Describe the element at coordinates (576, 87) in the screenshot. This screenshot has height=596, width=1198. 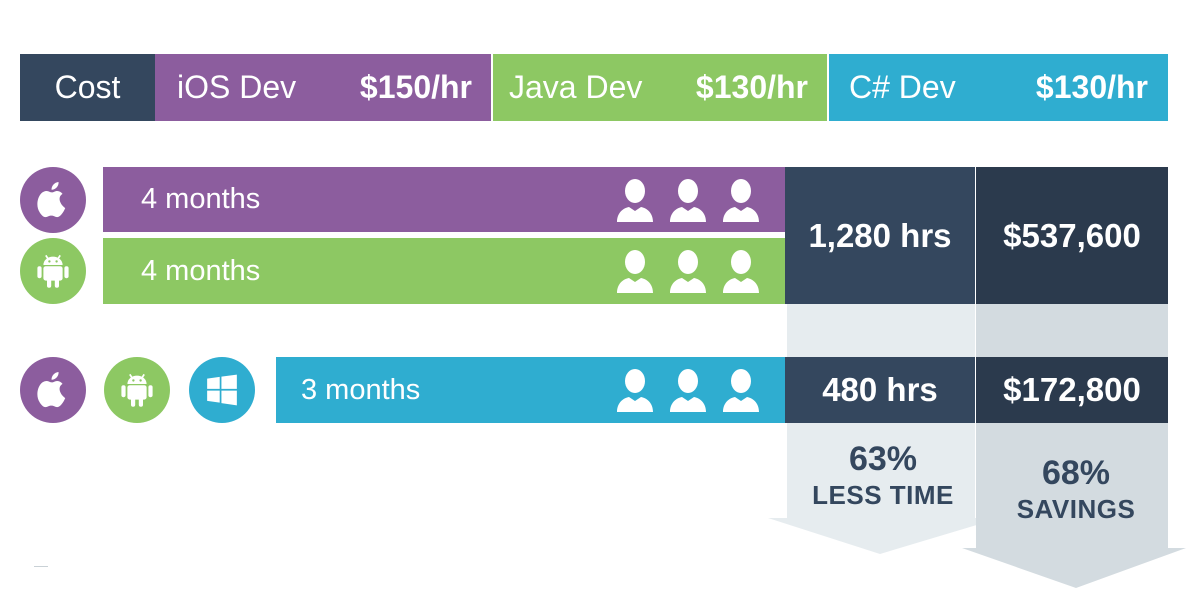
I see `java-dev-label: Java Dev` at that location.